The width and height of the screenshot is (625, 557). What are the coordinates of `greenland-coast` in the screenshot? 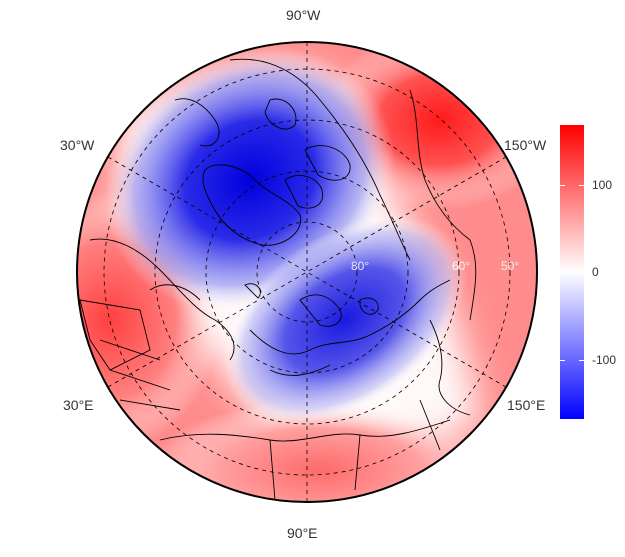 It's located at (252, 205).